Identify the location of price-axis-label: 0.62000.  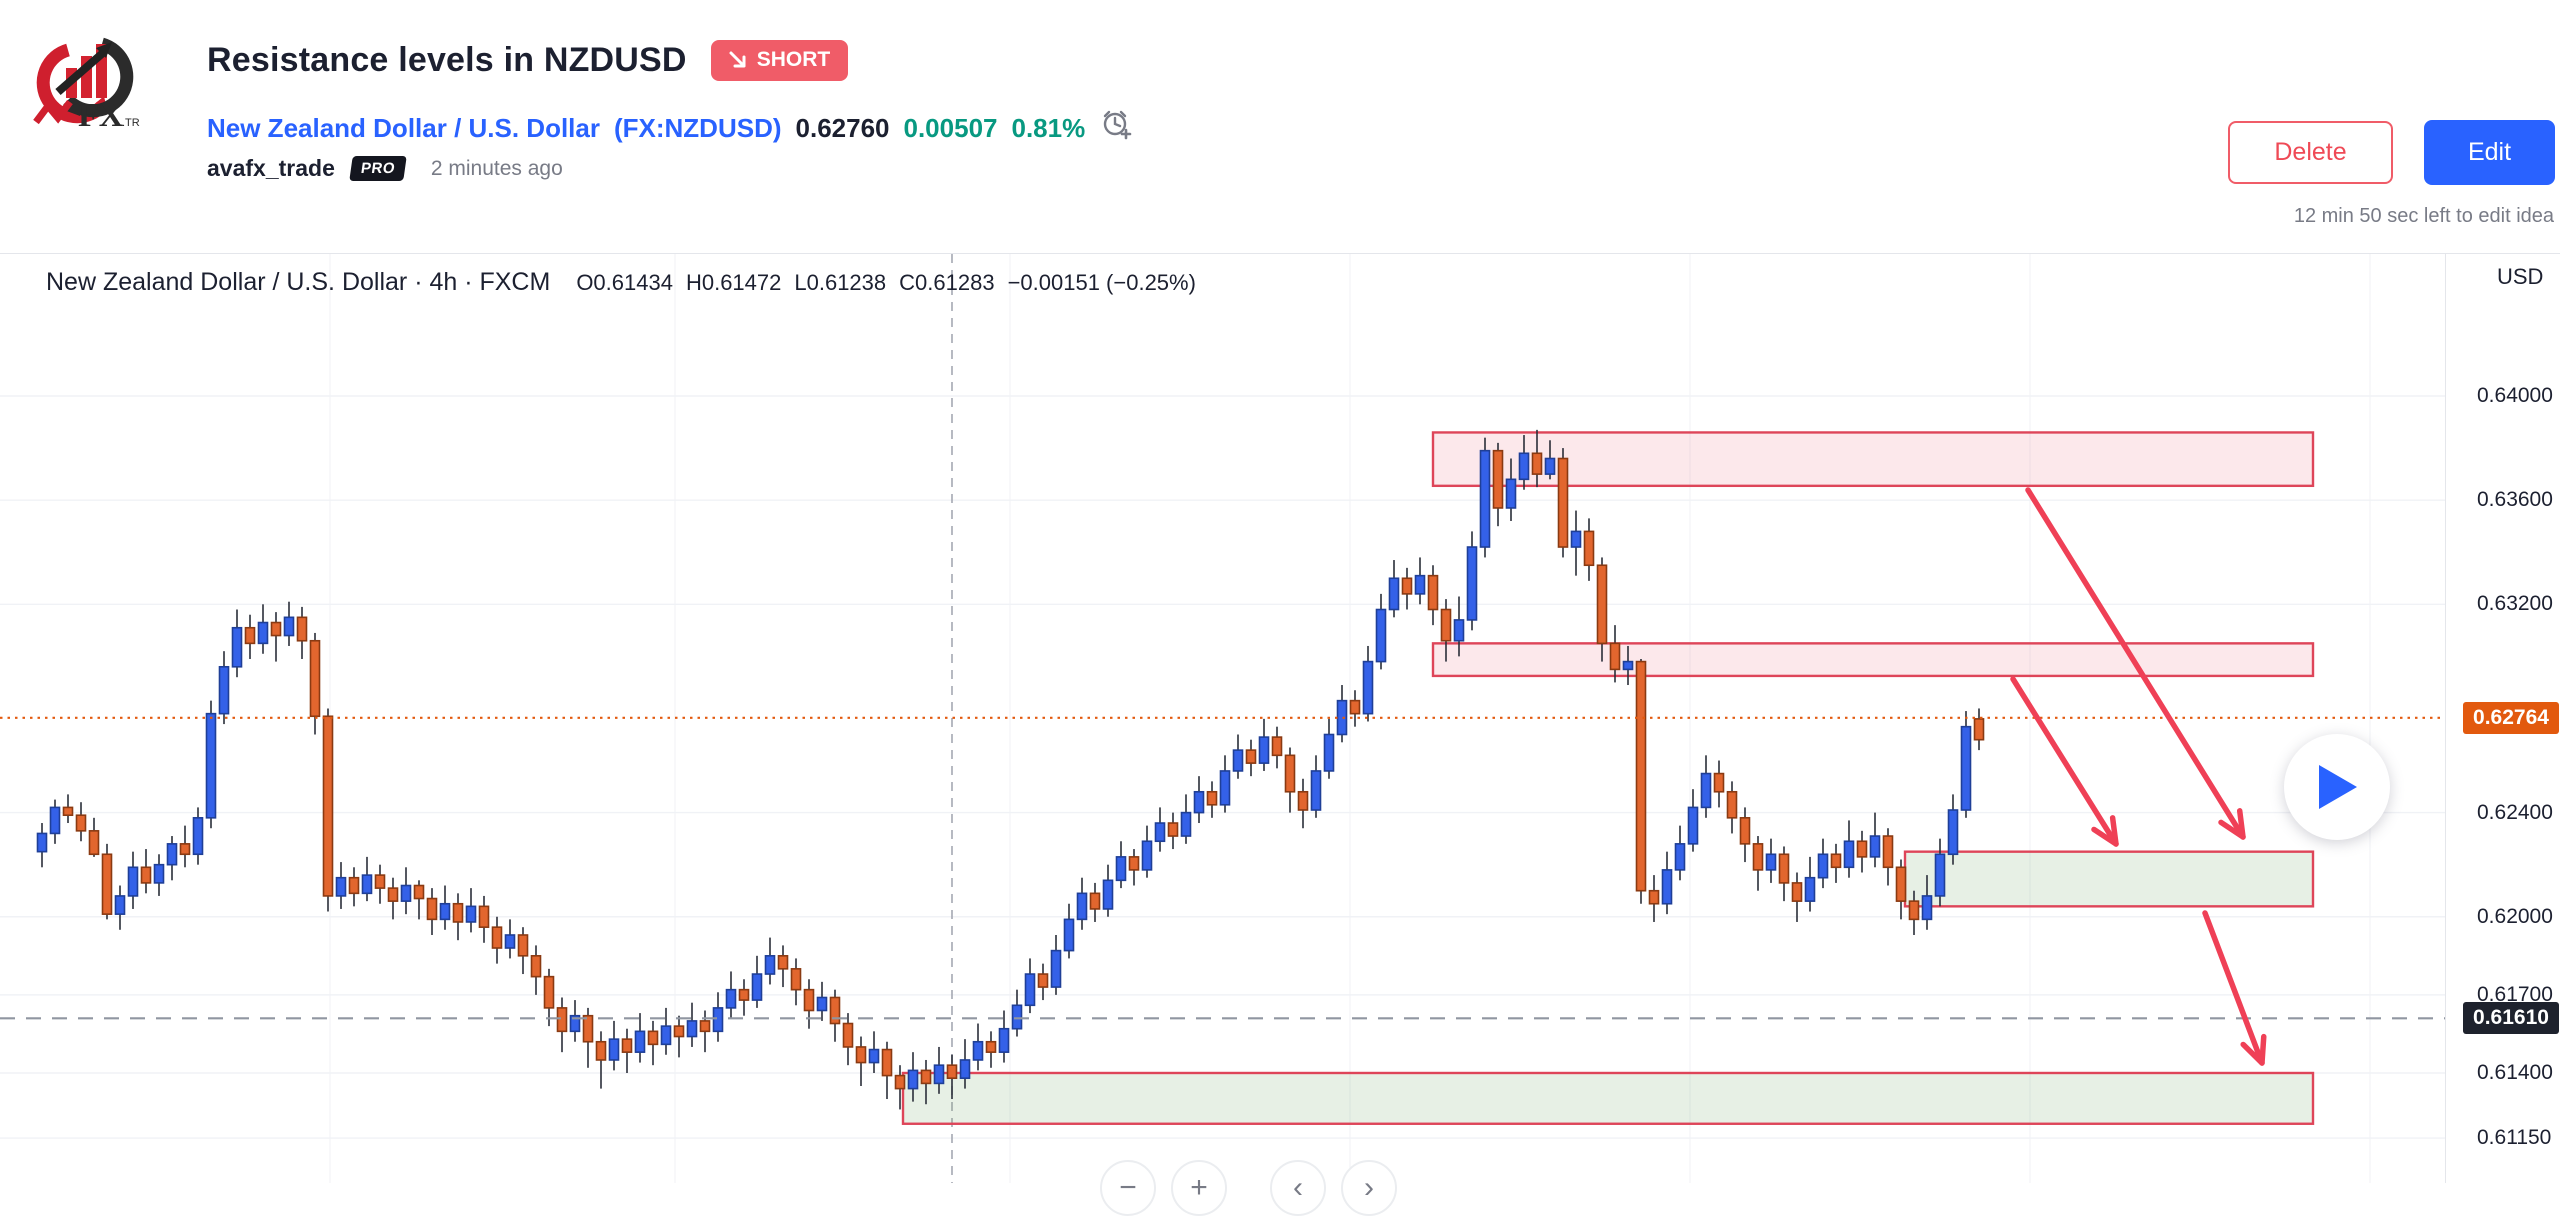
(2515, 916).